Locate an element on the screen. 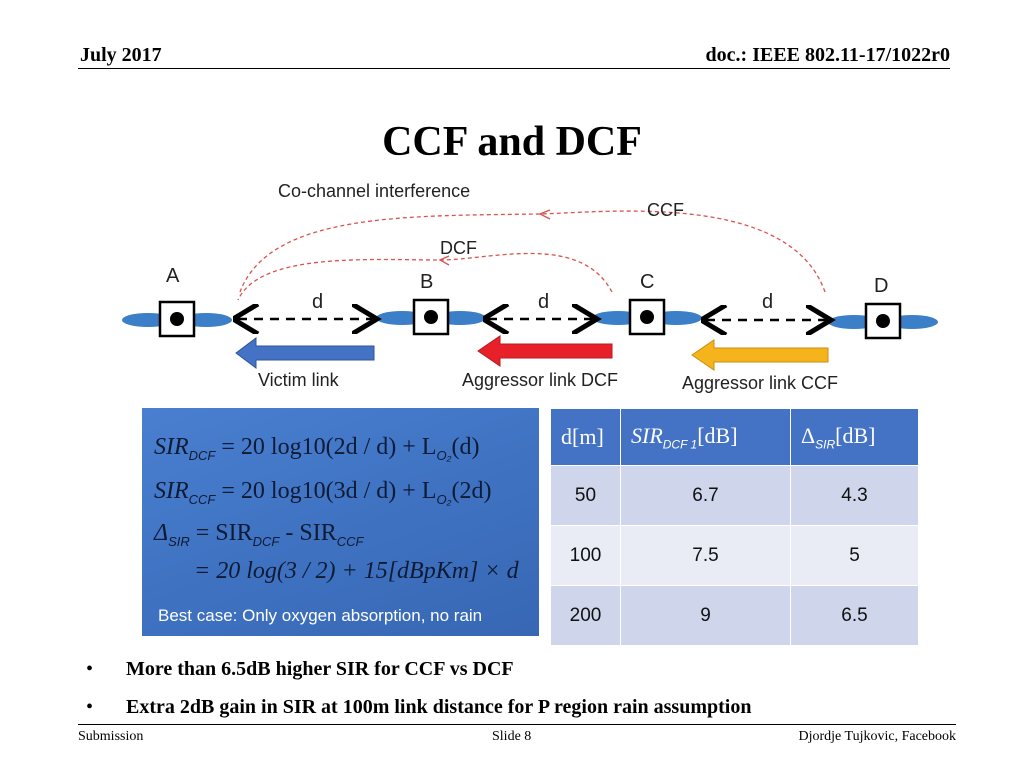 The width and height of the screenshot is (1024, 768). header-date: July 2017 is located at coordinates (121, 55).